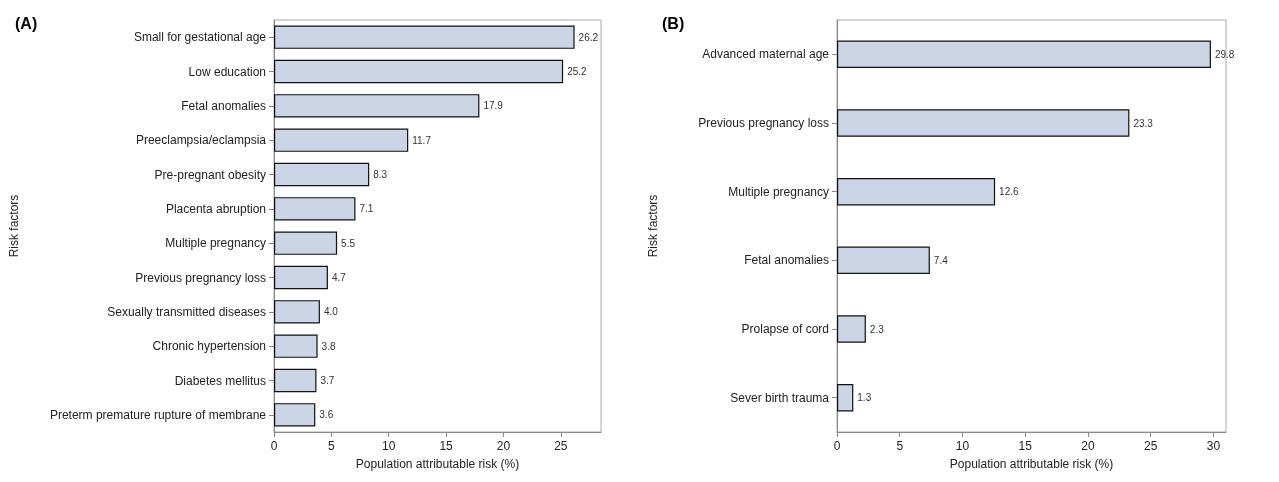  What do you see at coordinates (577, 71) in the screenshot?
I see `data-label: 25.2` at bounding box center [577, 71].